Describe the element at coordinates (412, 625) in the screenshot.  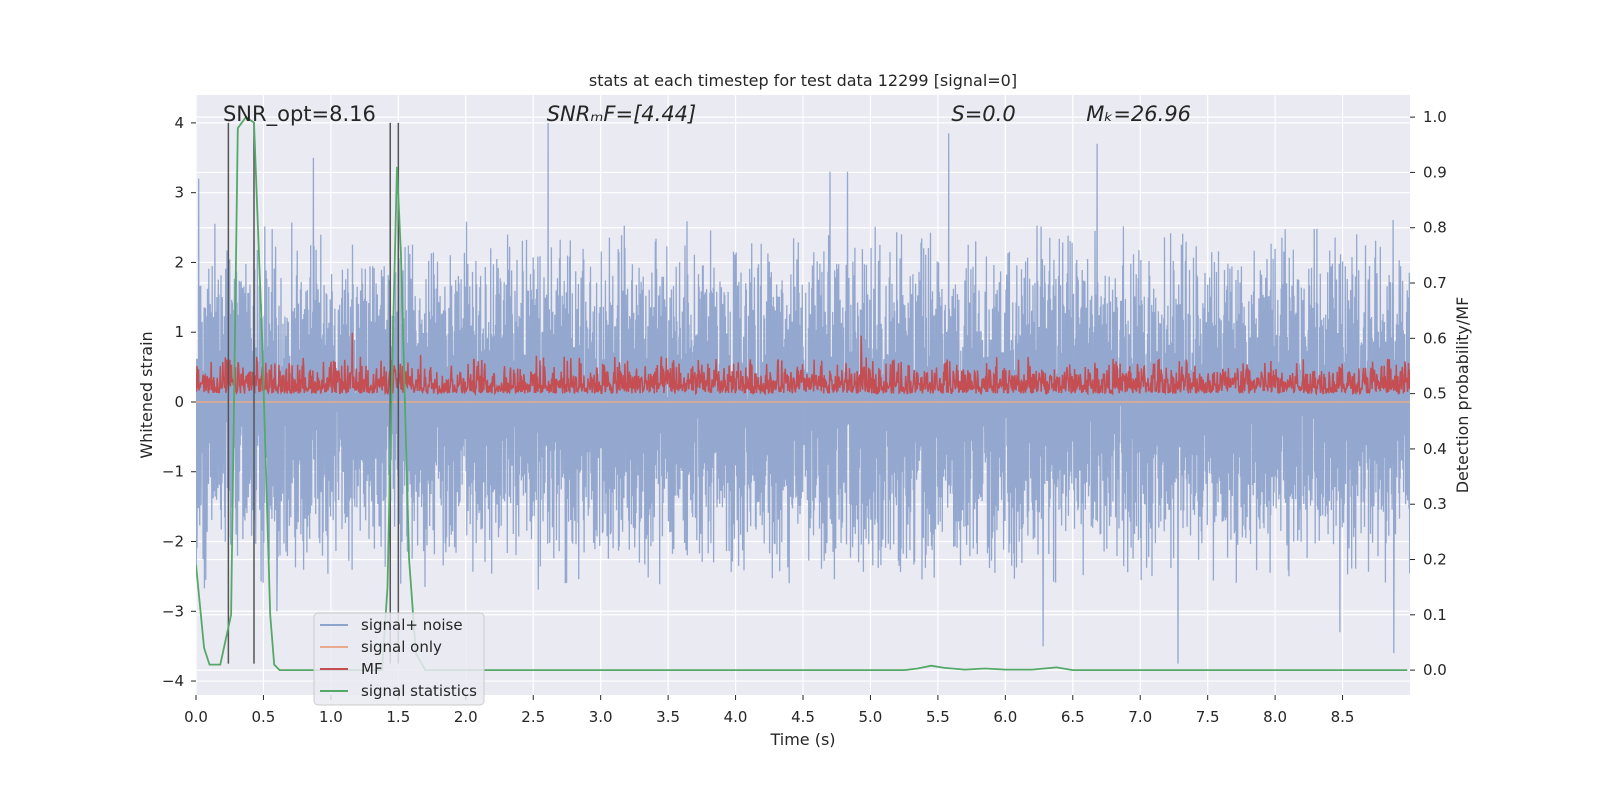
I see `legend-label: signal+ noise` at that location.